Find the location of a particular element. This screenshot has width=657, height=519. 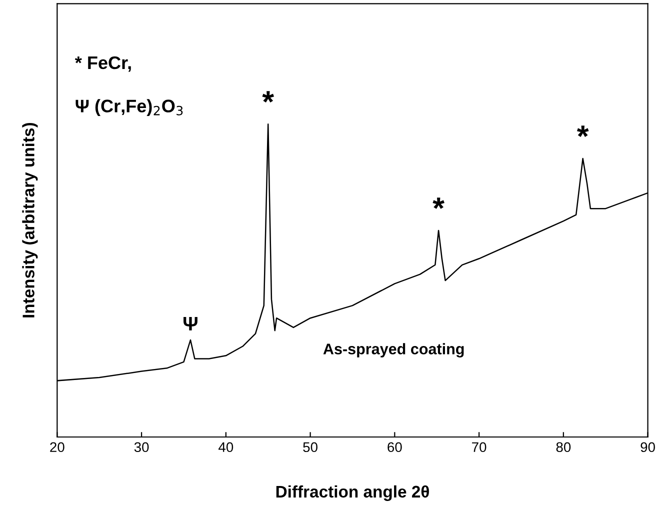

x-axis-title: Diffraction angle 2θ is located at coordinates (352, 493).